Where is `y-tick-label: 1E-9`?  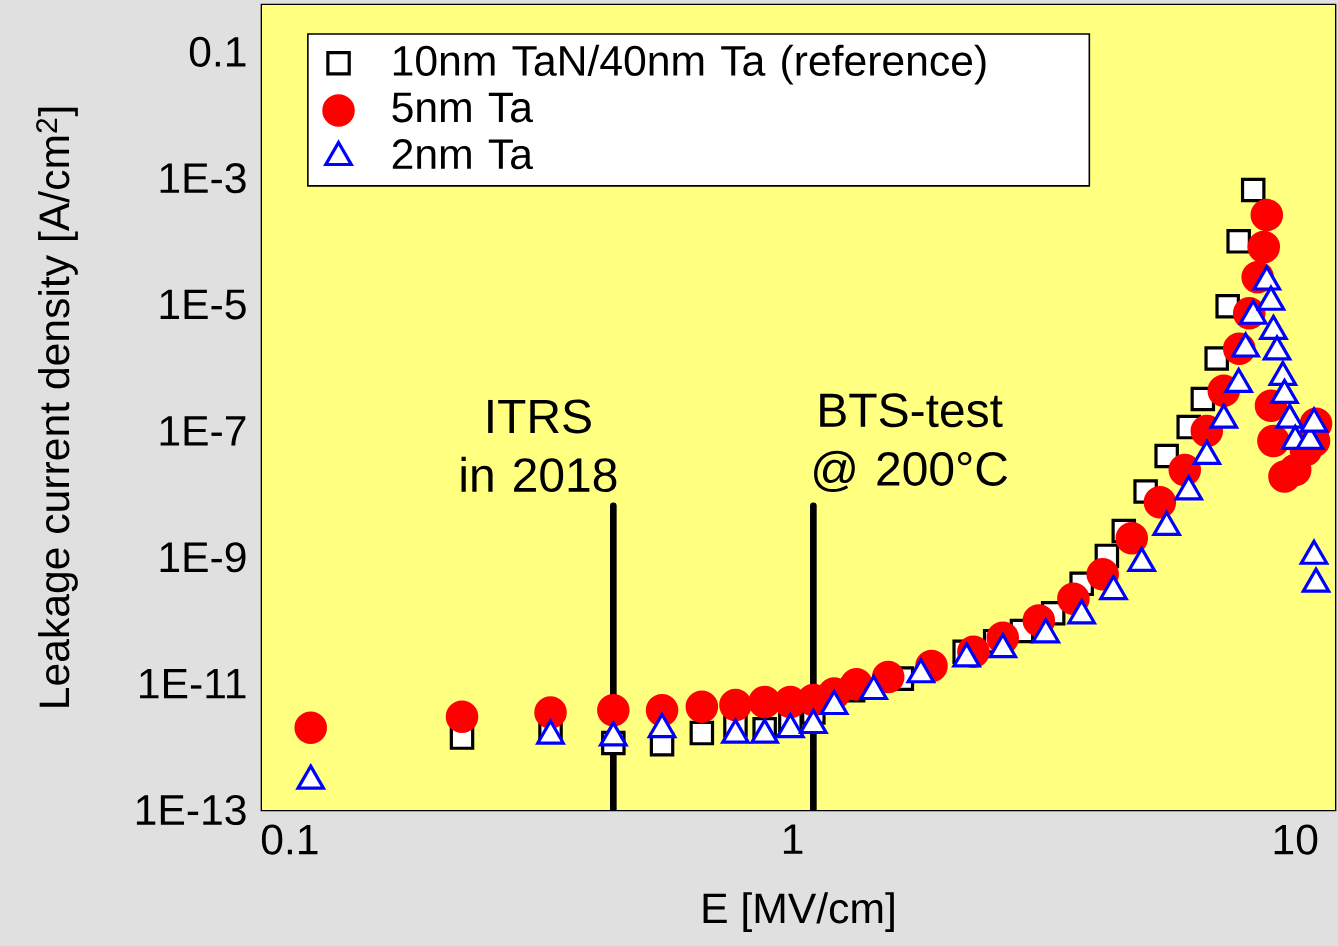 y-tick-label: 1E-9 is located at coordinates (203, 557).